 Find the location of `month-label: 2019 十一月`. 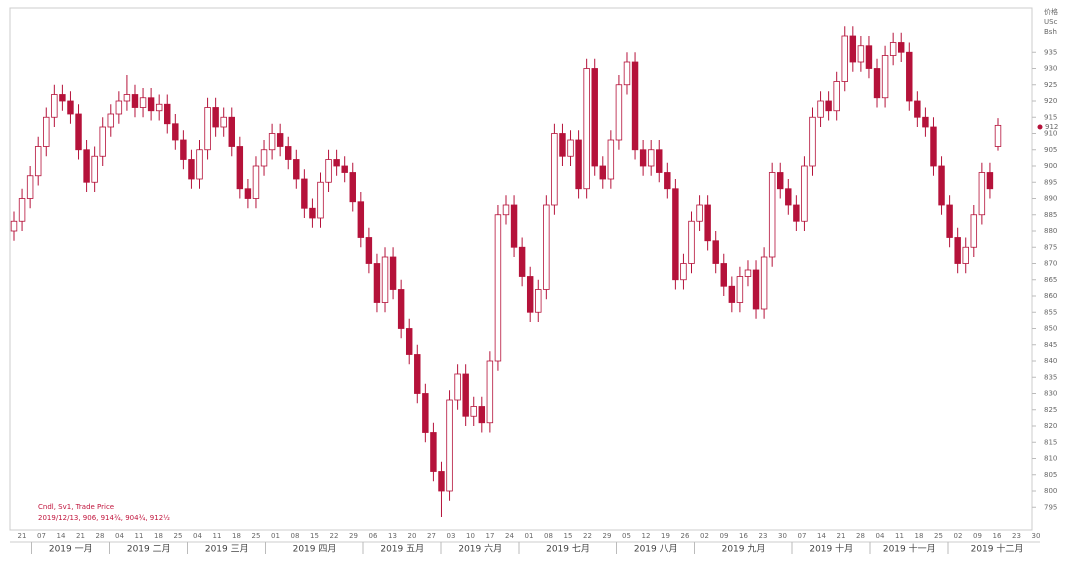

month-label: 2019 十一月 is located at coordinates (909, 549).